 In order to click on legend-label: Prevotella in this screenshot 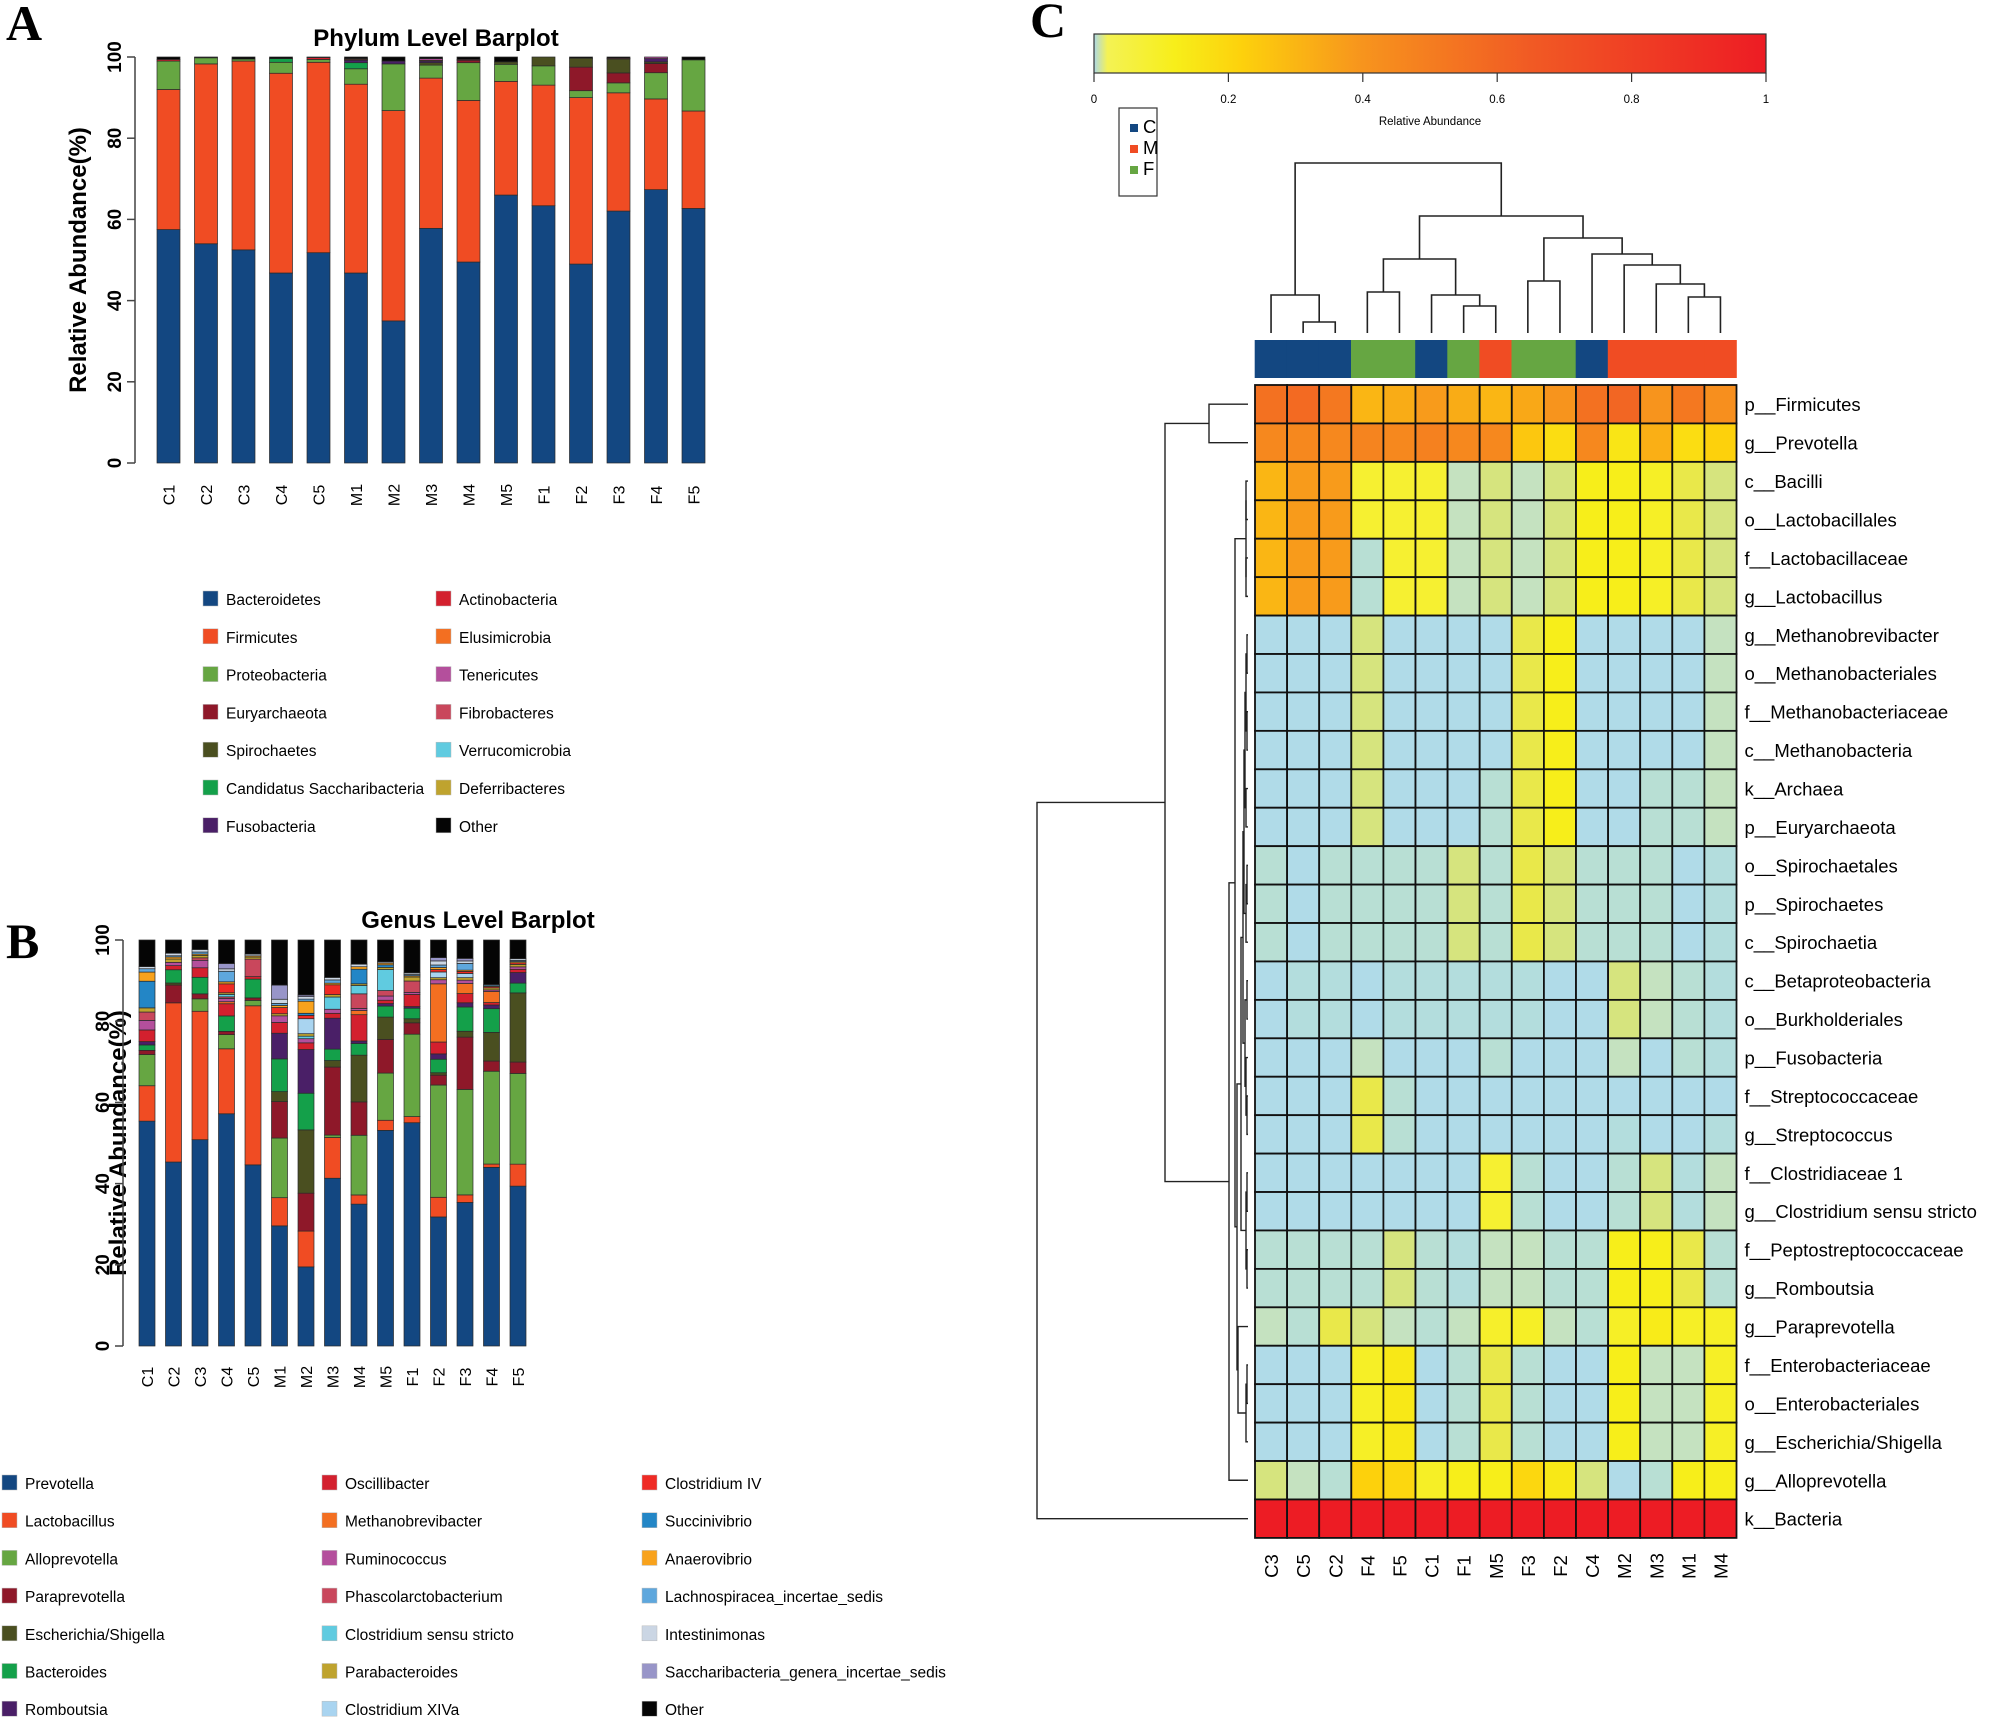, I will do `click(59, 1484)`.